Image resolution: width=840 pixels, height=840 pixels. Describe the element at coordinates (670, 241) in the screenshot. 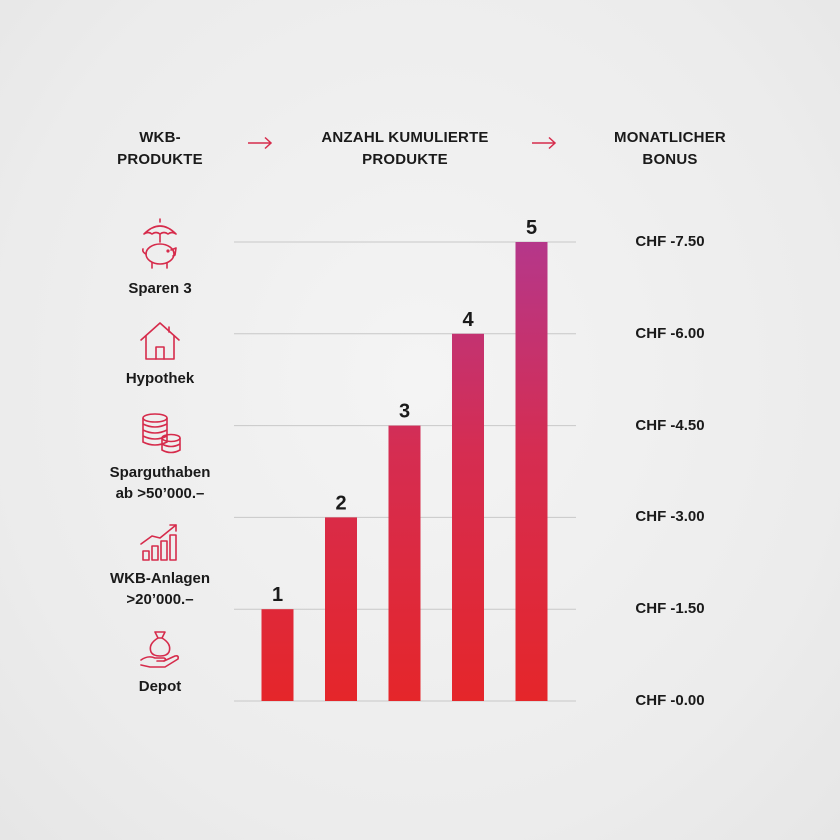

I see `y-tick-label: CHF -7.50` at that location.